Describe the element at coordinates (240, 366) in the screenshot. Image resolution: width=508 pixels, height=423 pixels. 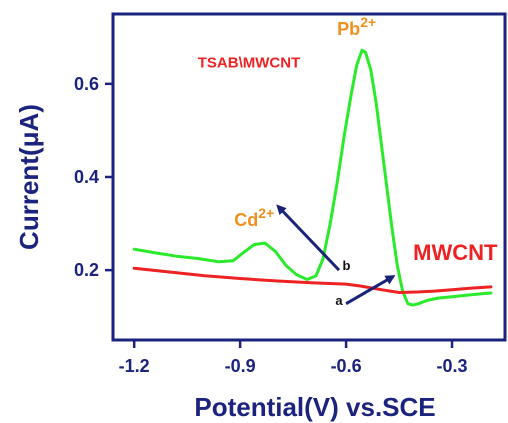
I see `x-tick-label: -0.9` at that location.